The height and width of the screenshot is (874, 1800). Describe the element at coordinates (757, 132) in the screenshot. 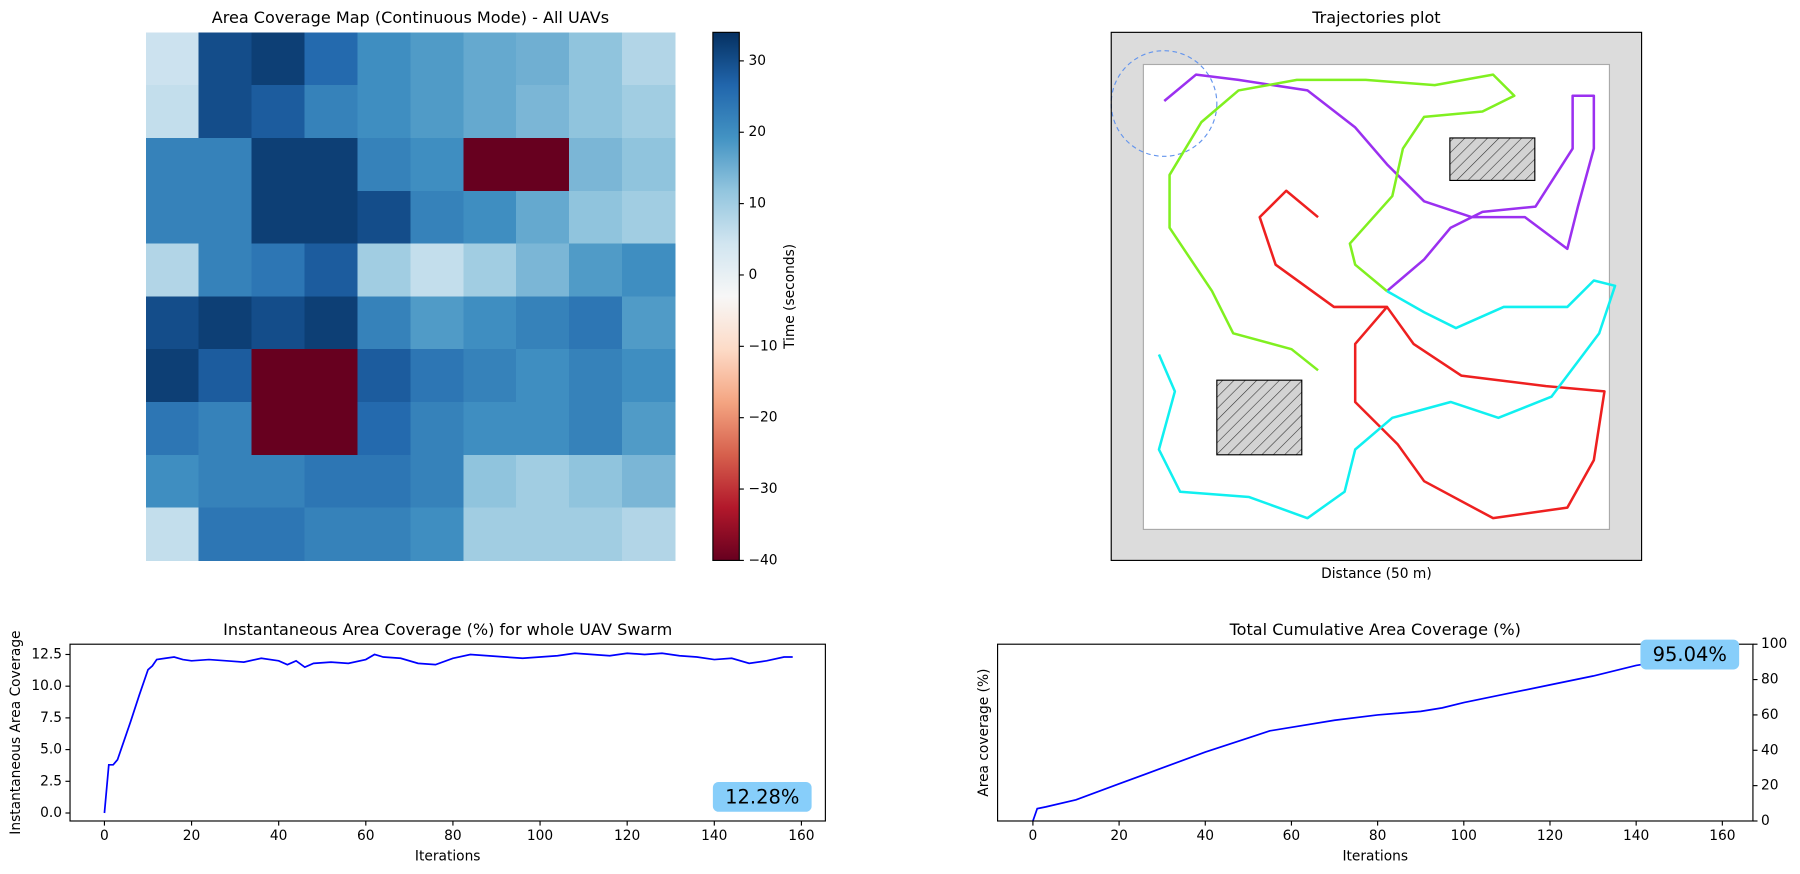

I see `colorbar-tick-label: 20` at that location.